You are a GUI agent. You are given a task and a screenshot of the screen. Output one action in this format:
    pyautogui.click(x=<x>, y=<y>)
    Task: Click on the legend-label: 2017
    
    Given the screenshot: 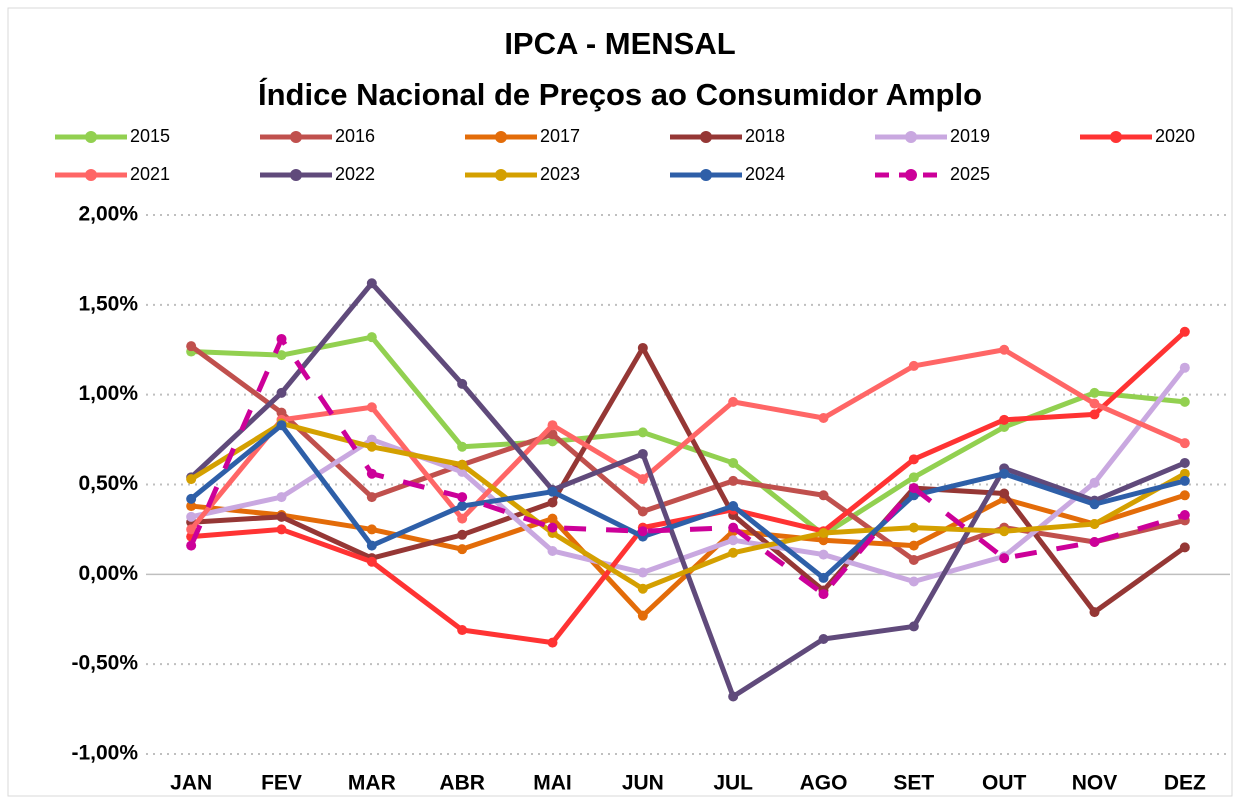 What is the action you would take?
    pyautogui.click(x=560, y=136)
    